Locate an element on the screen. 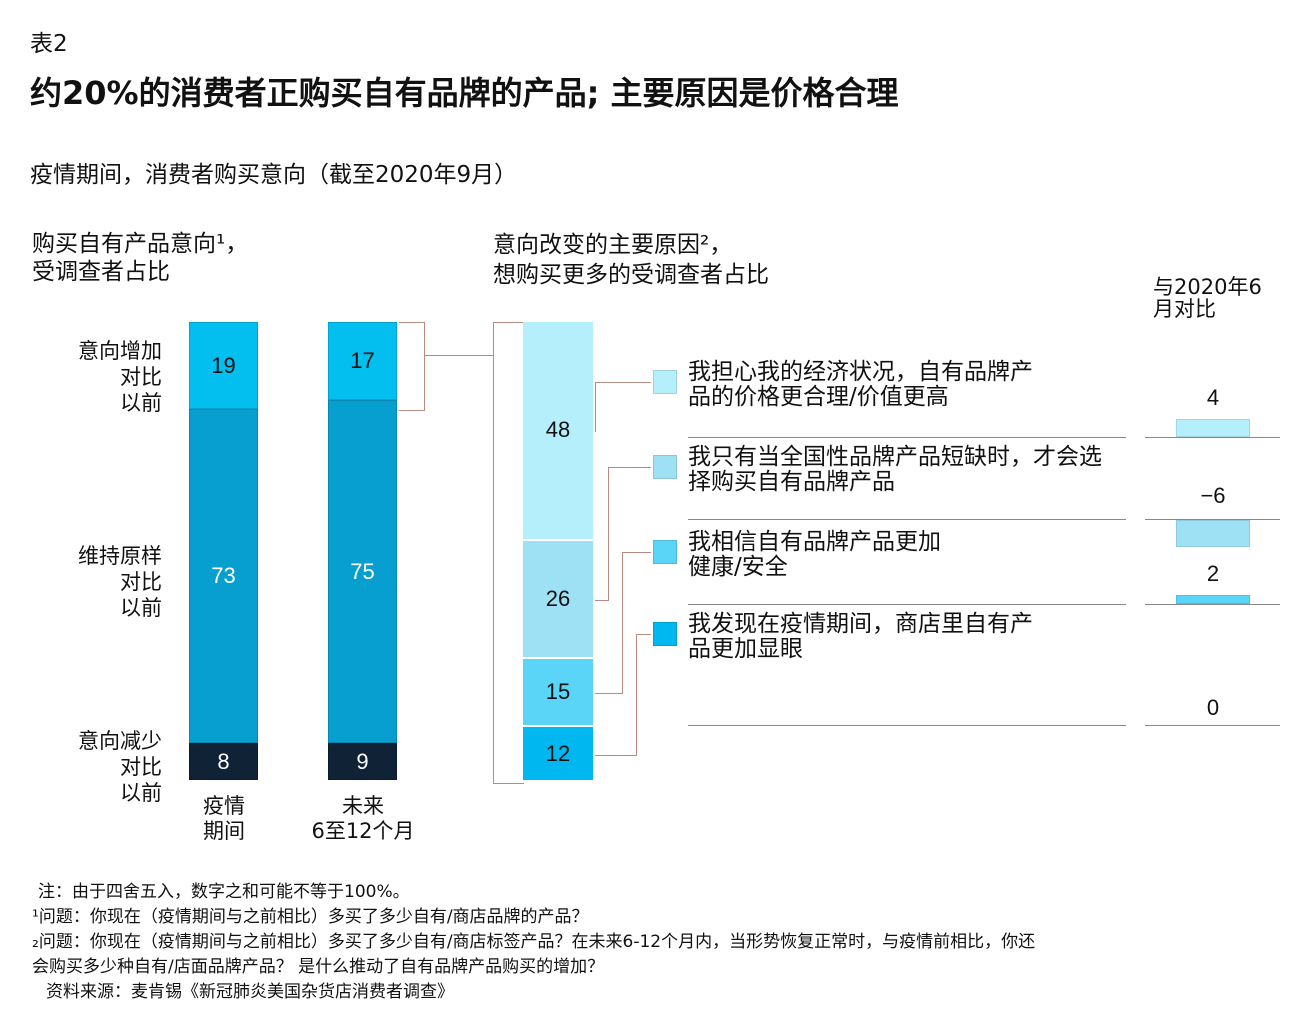  category-label-line: 6至12个月 is located at coordinates (363, 831).